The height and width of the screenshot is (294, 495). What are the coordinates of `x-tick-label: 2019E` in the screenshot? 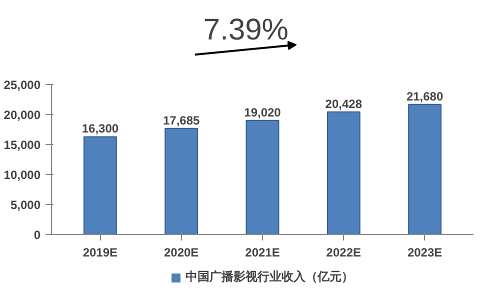 It's located at (100, 253).